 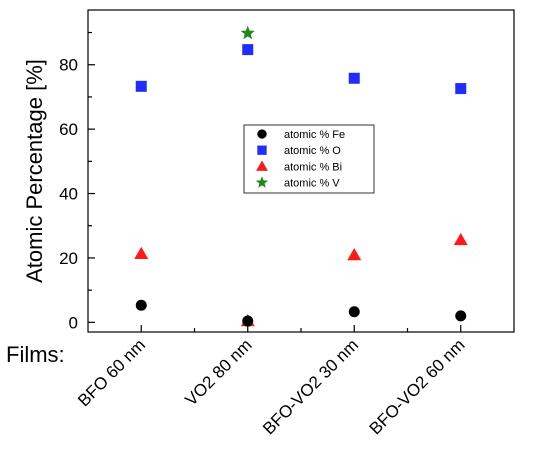 I want to click on x-tick-label: VO2 80 nm, so click(x=218, y=372).